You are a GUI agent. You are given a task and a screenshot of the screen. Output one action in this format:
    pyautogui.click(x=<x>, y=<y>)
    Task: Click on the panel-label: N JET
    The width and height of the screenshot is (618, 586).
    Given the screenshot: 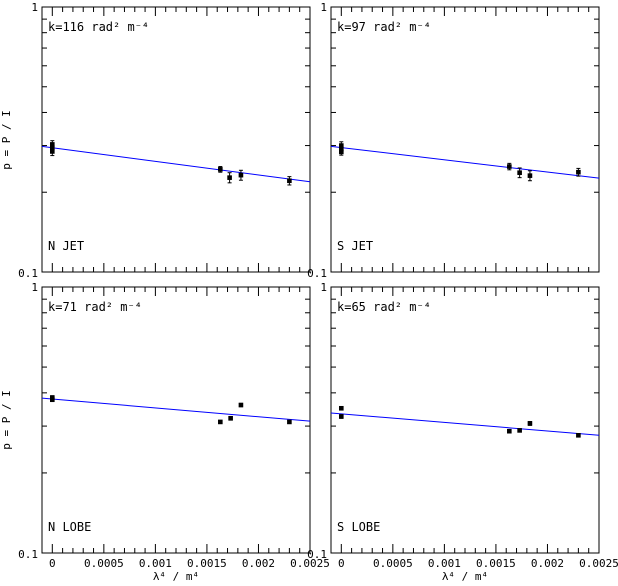 What is the action you would take?
    pyautogui.click(x=66, y=246)
    